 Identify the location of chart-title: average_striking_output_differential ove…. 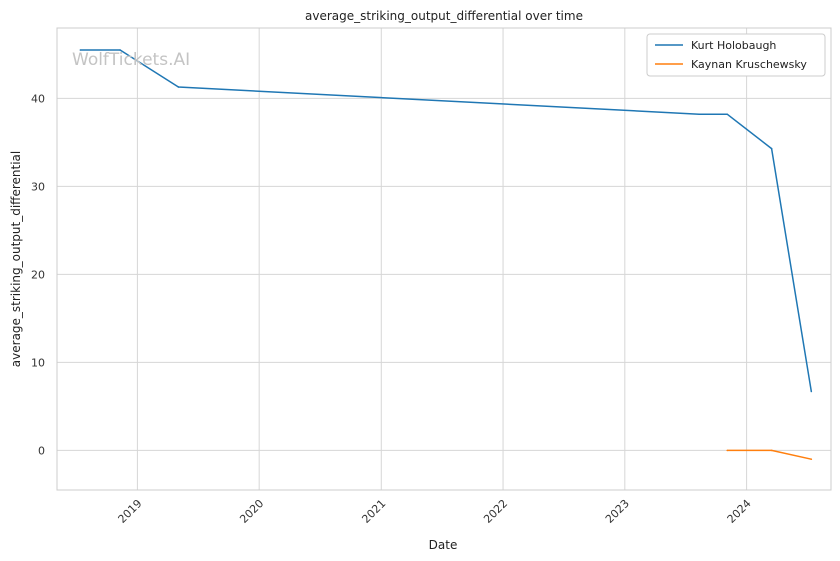
(444, 16).